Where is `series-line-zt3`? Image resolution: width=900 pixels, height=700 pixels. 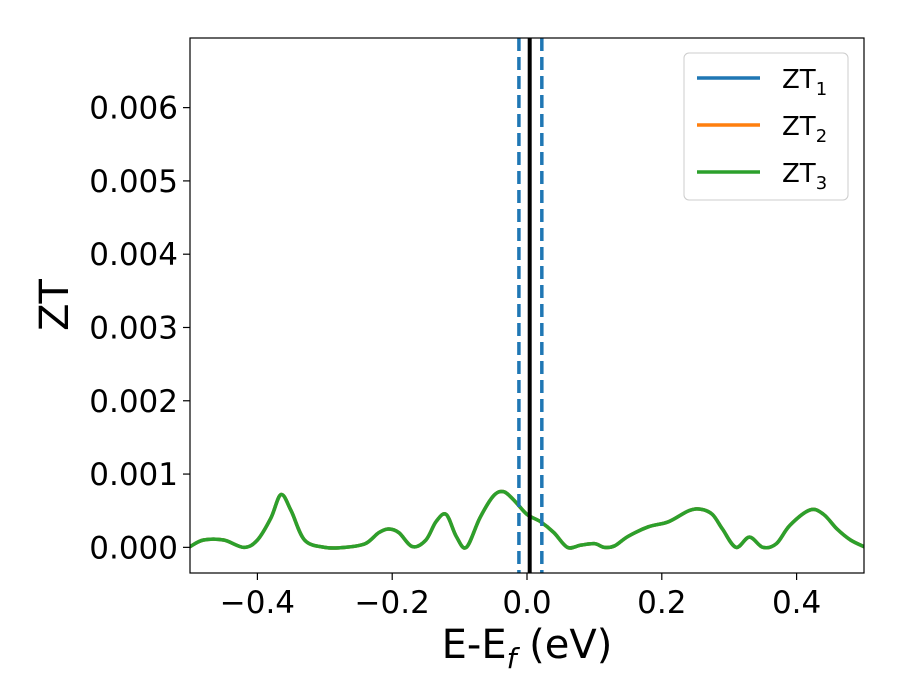 series-line-zt3 is located at coordinates (527, 519).